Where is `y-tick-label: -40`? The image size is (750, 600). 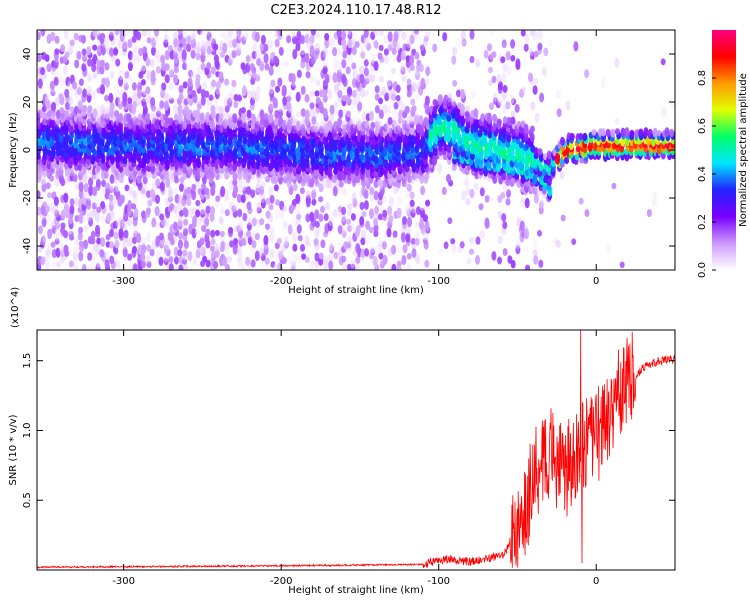
y-tick-label: -40 is located at coordinates (27, 246).